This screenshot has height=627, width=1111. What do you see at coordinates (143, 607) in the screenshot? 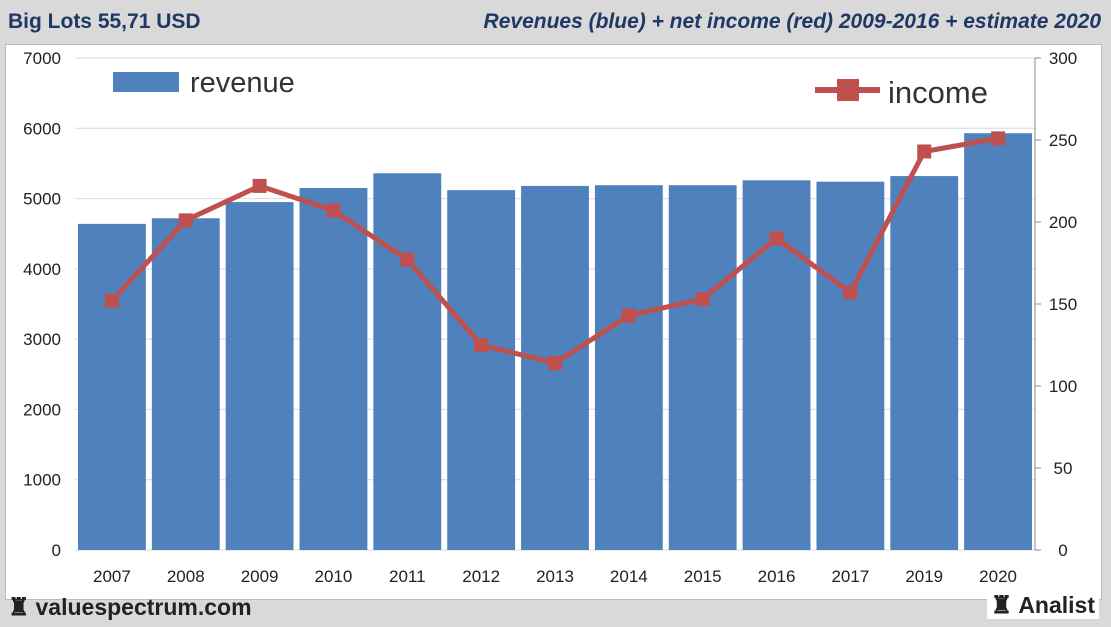
I see `brand-text: valuespectrum.com` at bounding box center [143, 607].